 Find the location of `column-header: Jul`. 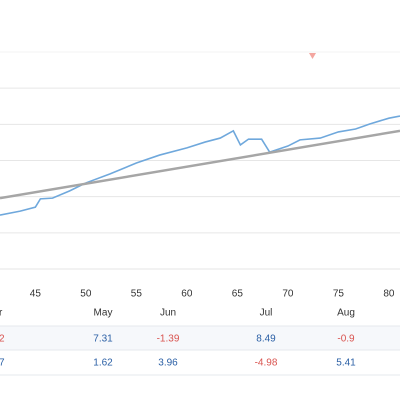

column-header: Jul is located at coordinates (266, 313).